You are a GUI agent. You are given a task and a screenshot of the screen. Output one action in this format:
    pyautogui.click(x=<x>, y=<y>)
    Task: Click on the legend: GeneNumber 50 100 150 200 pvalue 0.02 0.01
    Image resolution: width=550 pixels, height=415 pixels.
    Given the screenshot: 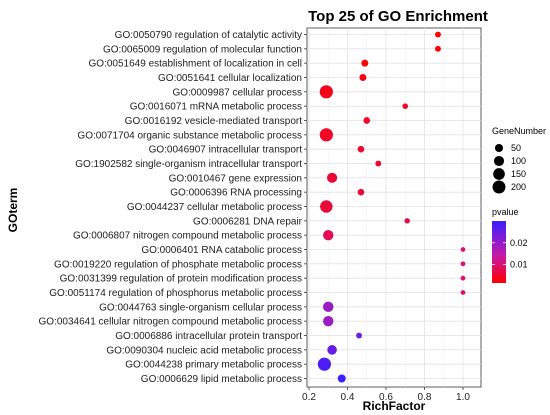 What is the action you would take?
    pyautogui.click(x=519, y=204)
    